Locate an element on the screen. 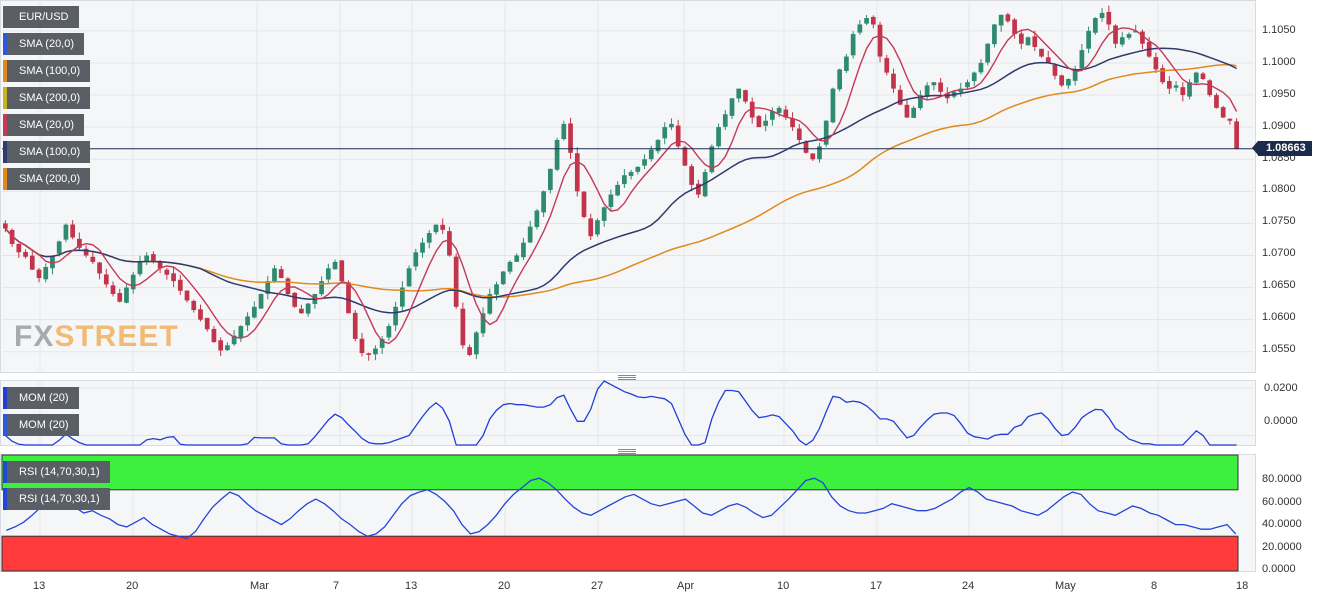  x-tick-label: 27 is located at coordinates (597, 586).